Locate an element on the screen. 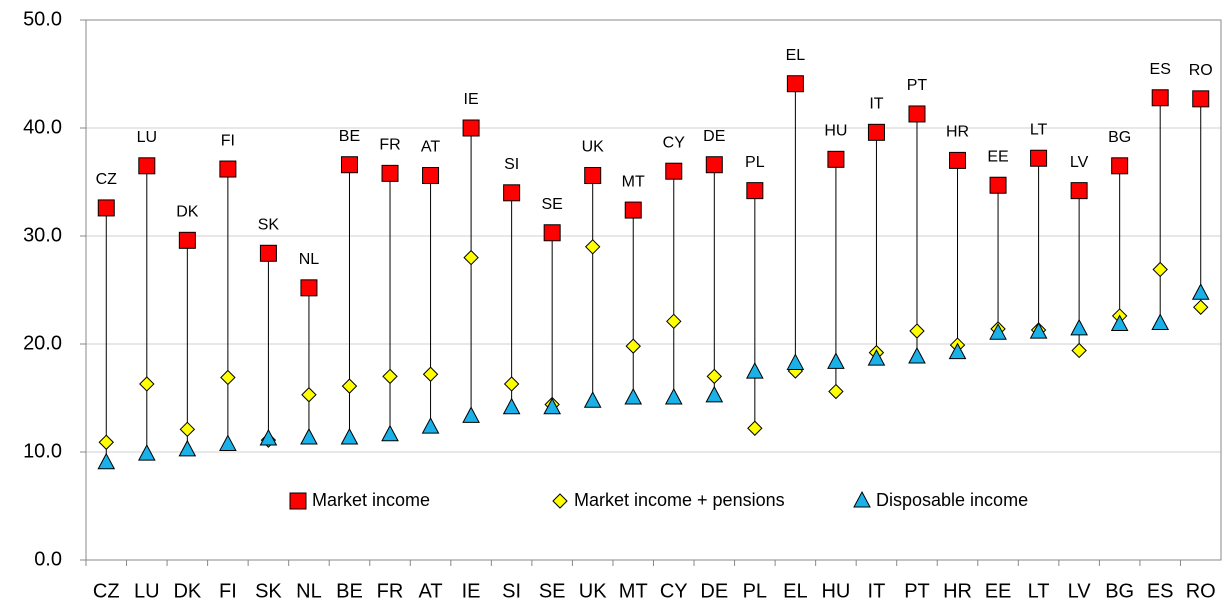  point-label: BE is located at coordinates (349, 136).